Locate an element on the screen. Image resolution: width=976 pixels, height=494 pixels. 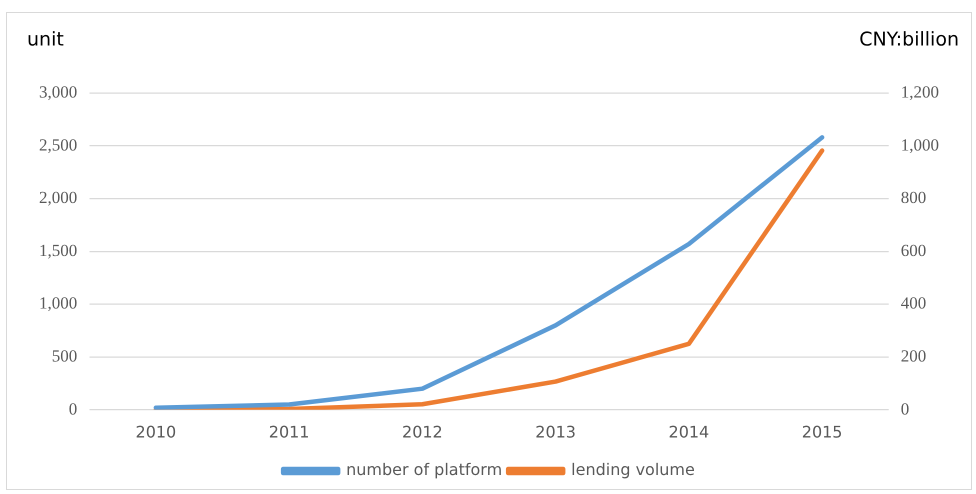
y2-tick-label: 600 is located at coordinates (913, 250).